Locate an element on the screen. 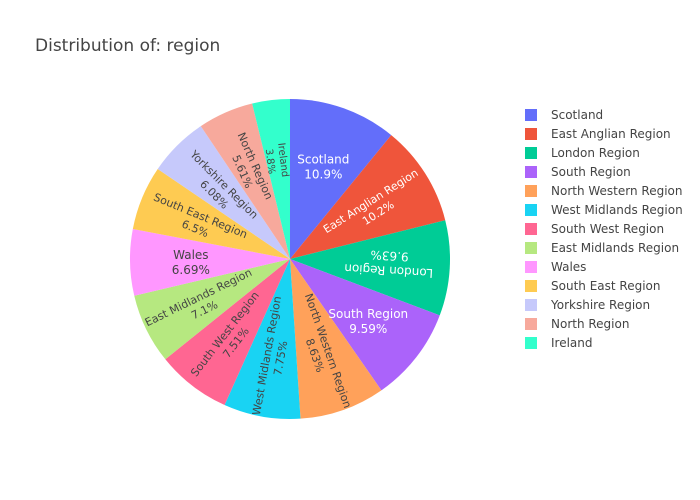 The width and height of the screenshot is (700, 500). slice-label-percent: 3.8% is located at coordinates (270, 161).